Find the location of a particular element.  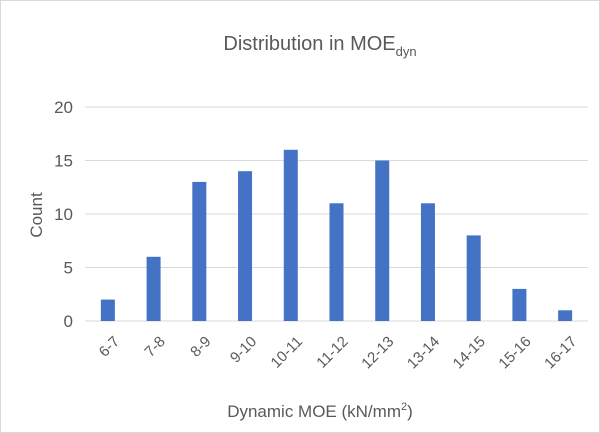

chart-title: Distribution in MOEdyn is located at coordinates (319, 46).